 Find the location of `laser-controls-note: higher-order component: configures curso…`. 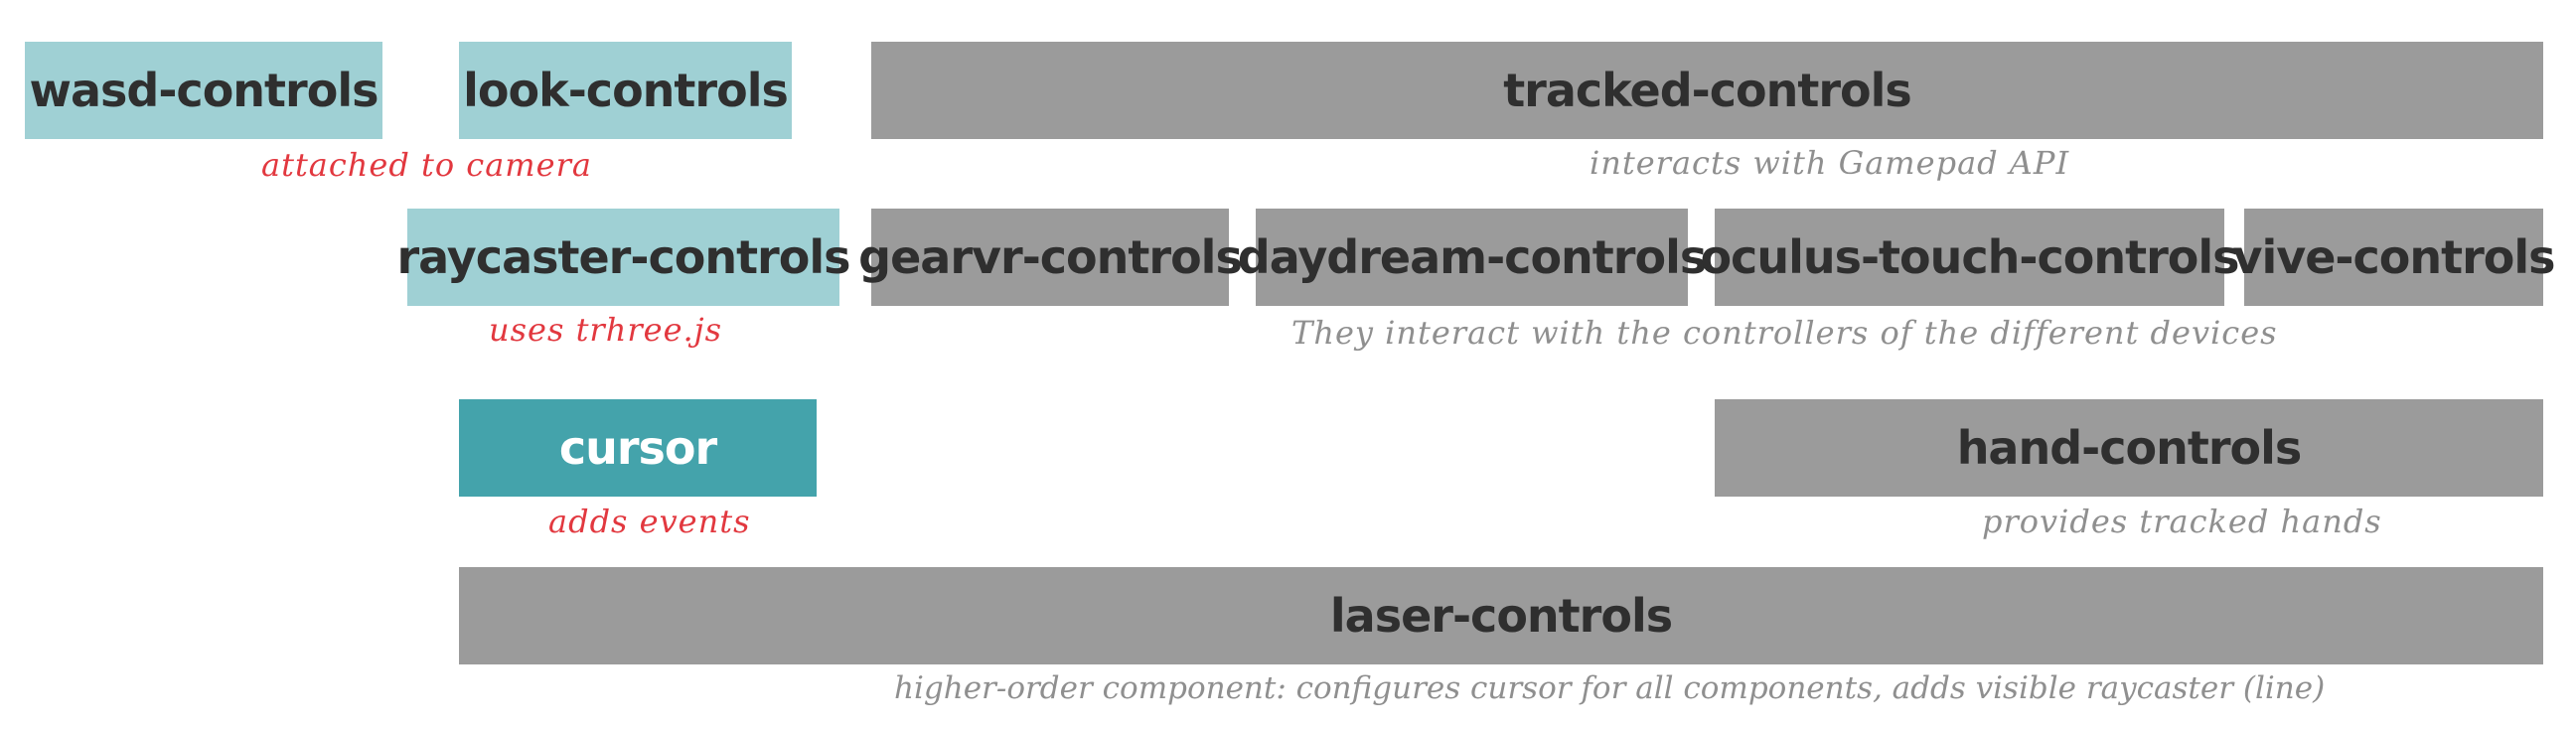

laser-controls-note: higher-order component: configures curso… is located at coordinates (1610, 688).